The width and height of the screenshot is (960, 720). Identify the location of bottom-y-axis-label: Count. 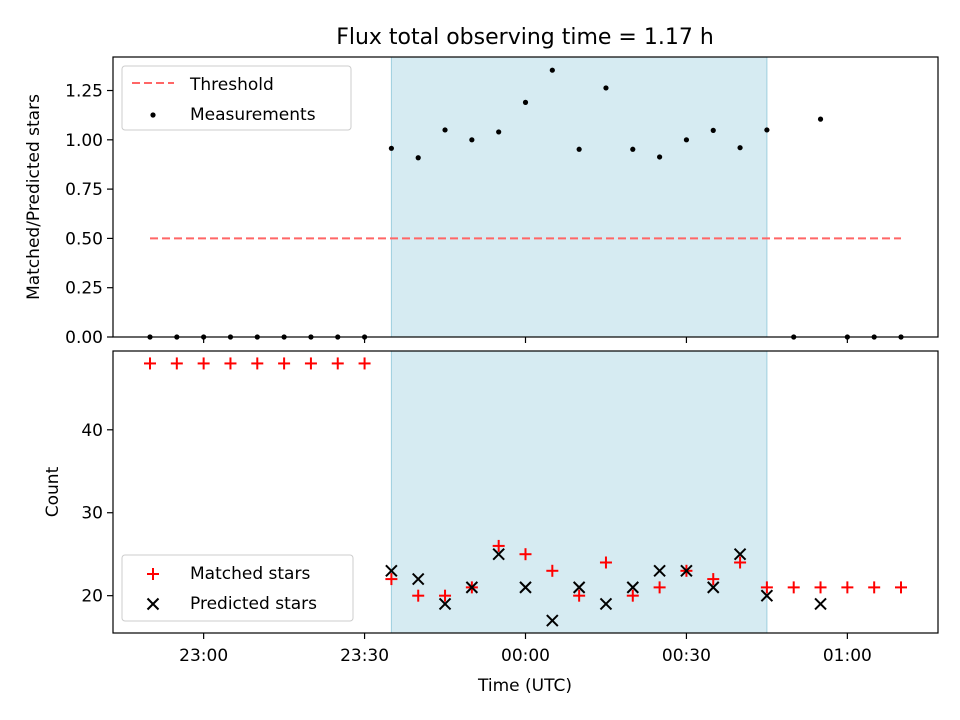
(53, 491).